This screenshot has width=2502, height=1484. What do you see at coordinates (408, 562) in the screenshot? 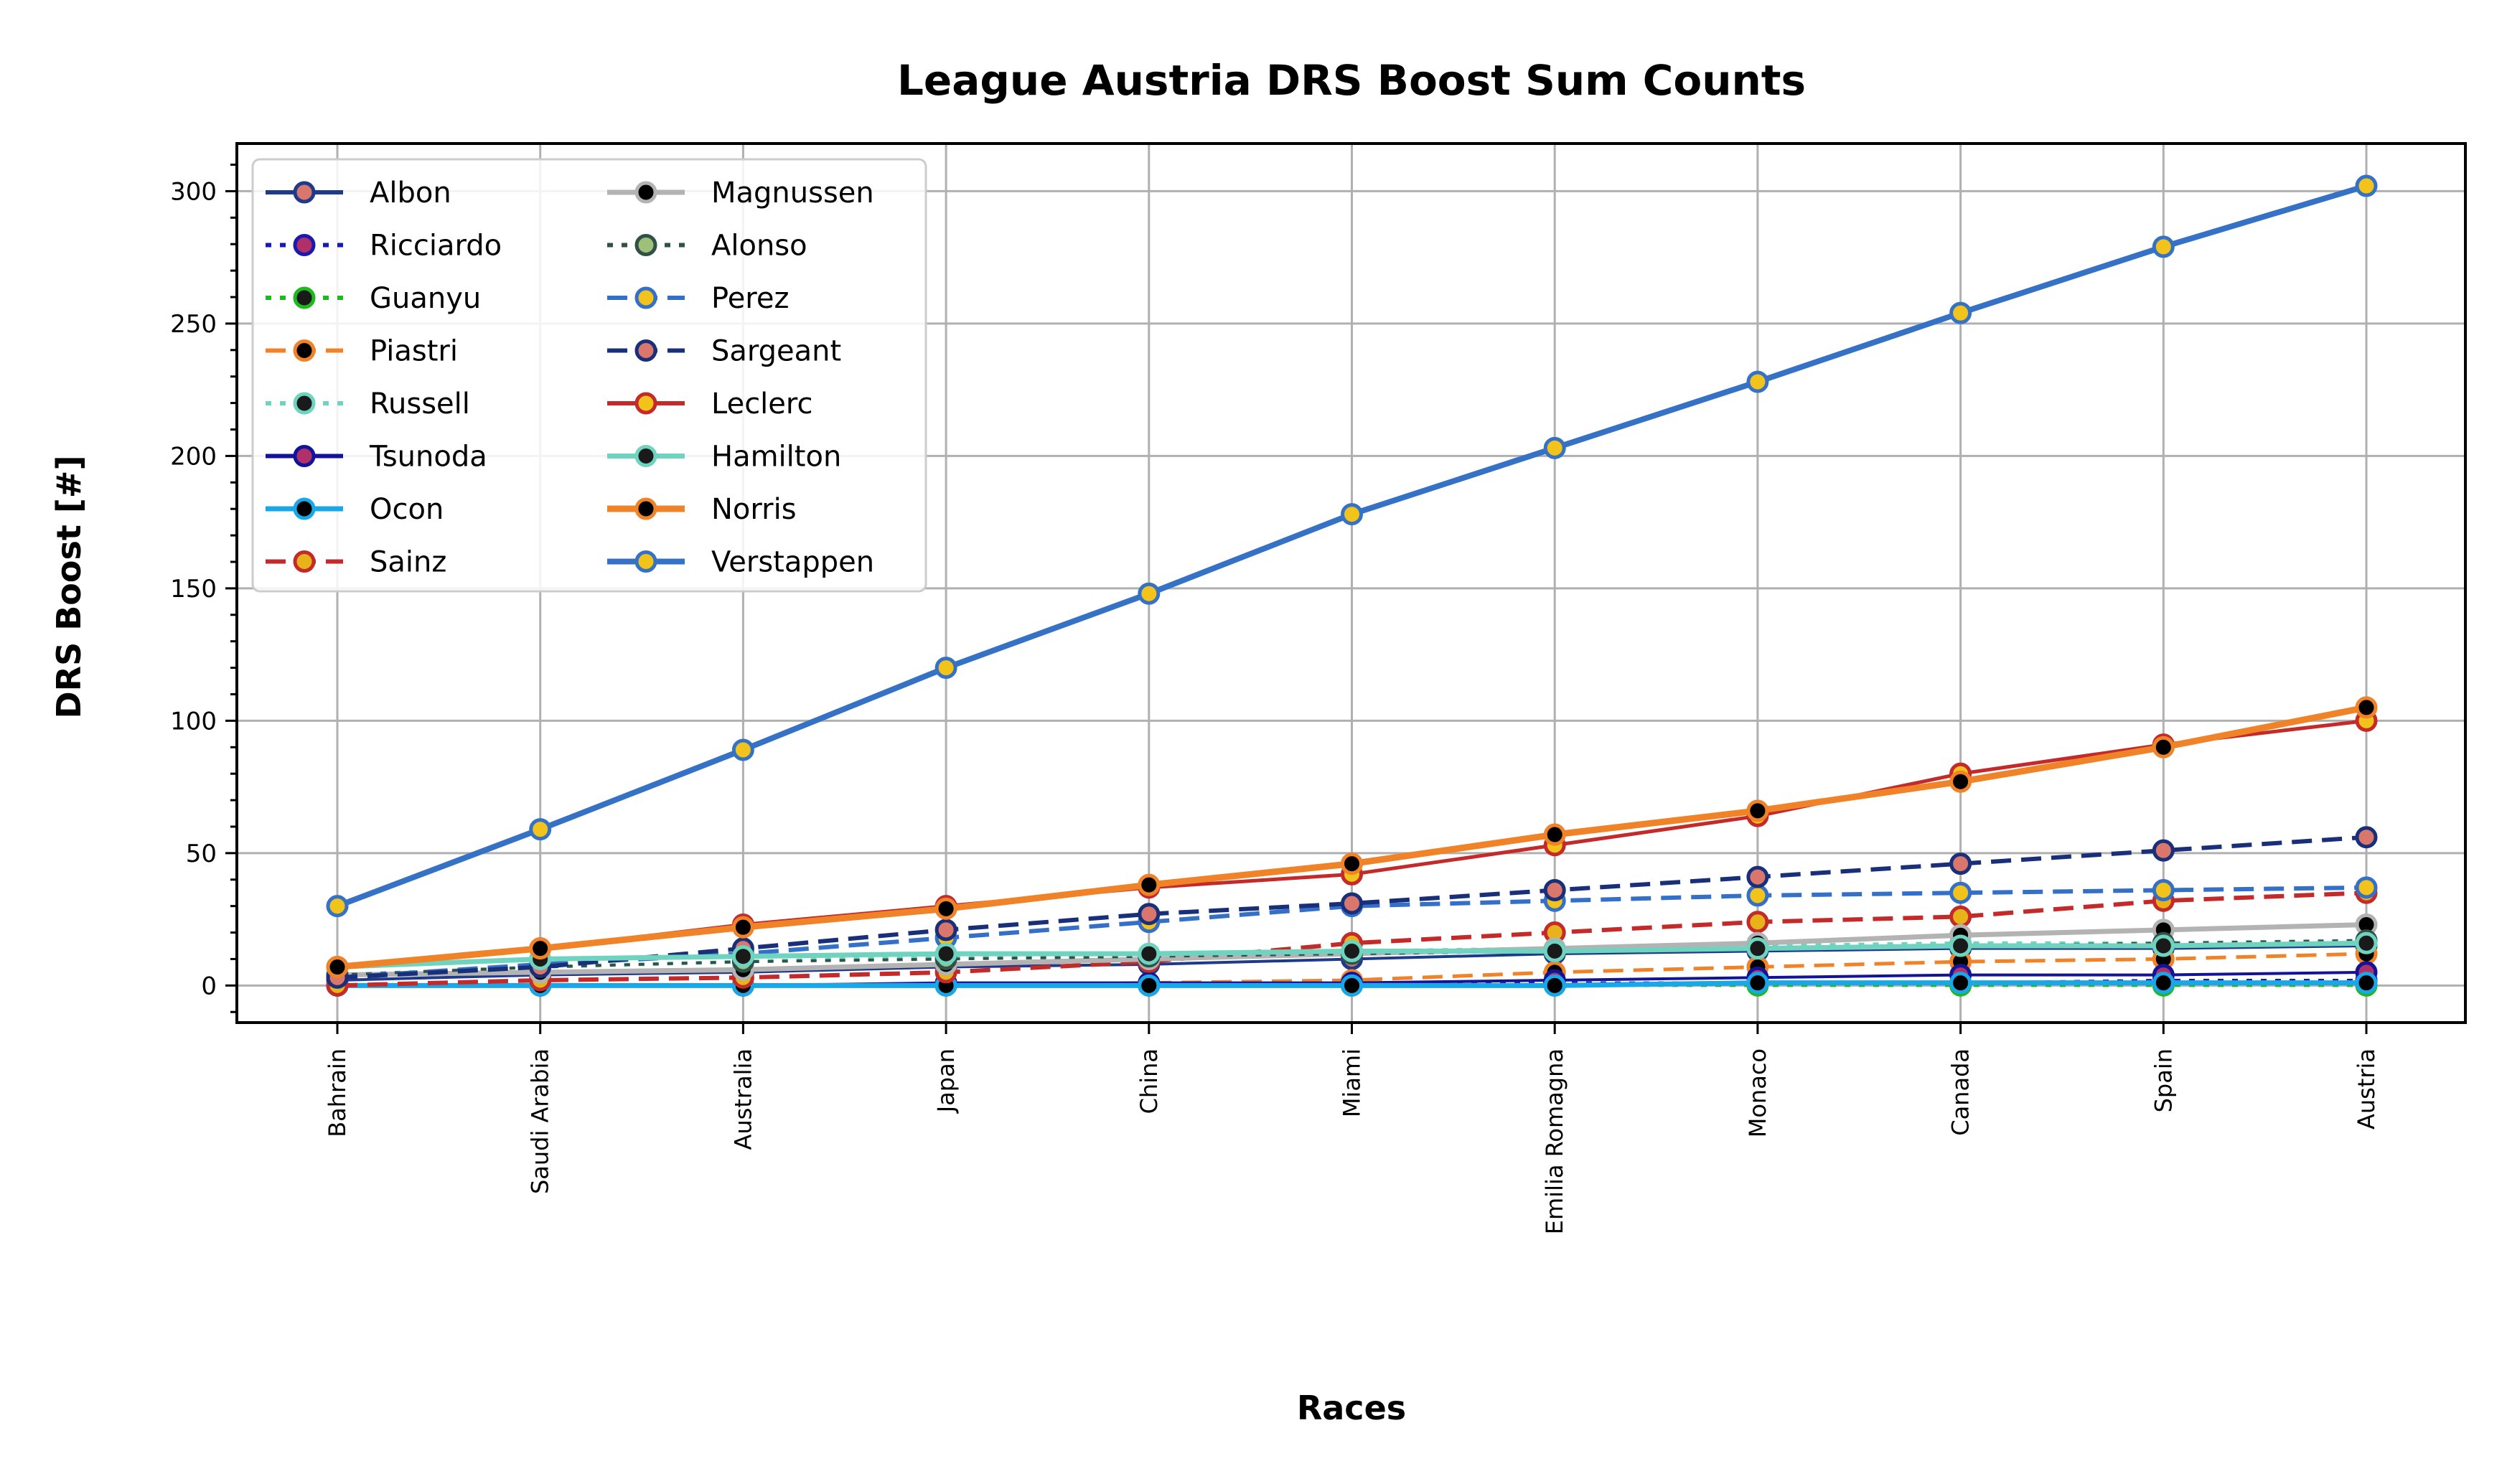
I see `legend-label: Sainz` at bounding box center [408, 562].